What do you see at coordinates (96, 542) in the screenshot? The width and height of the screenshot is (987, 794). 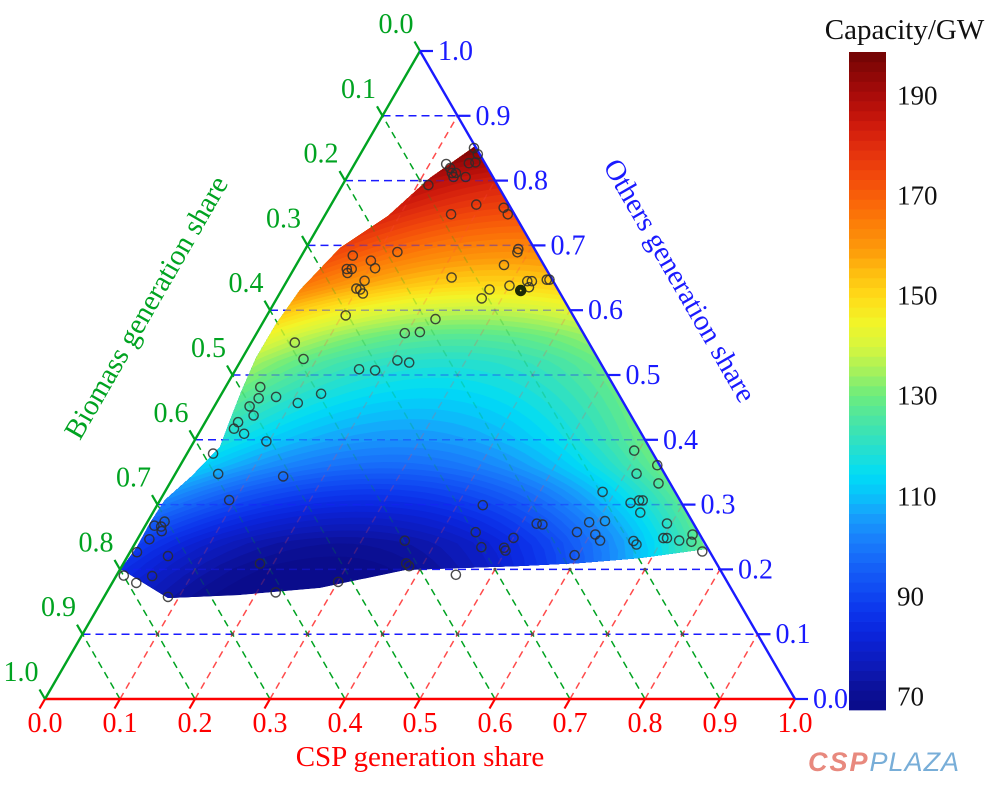 I see `tick-label-biomass: 0.8` at bounding box center [96, 542].